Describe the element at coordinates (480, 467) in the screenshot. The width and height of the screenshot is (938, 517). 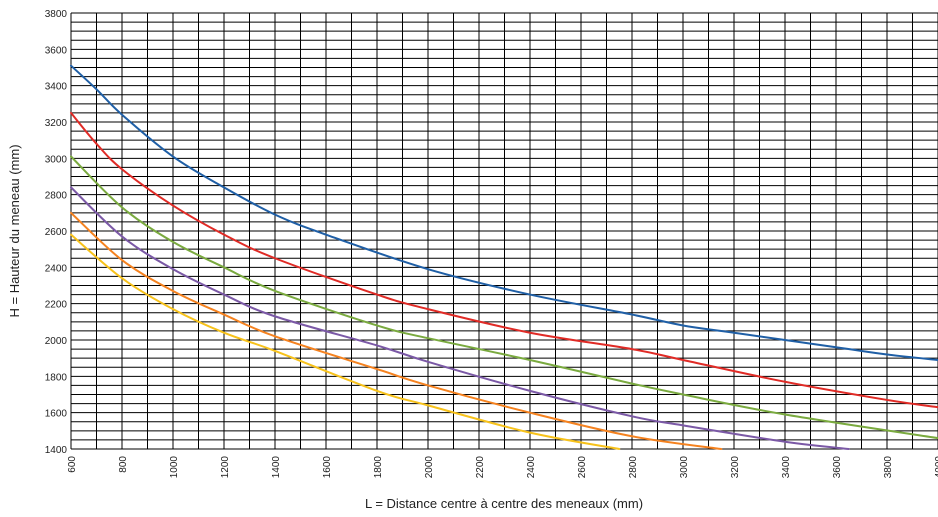
I see `x-tick-label: 2200` at that location.